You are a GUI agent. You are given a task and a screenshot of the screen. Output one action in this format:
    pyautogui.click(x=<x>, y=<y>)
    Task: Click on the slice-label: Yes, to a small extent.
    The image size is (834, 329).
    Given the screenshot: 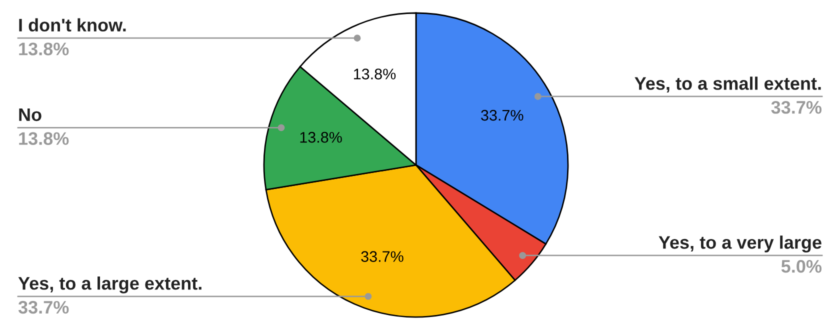 What is the action you would take?
    pyautogui.click(x=727, y=84)
    